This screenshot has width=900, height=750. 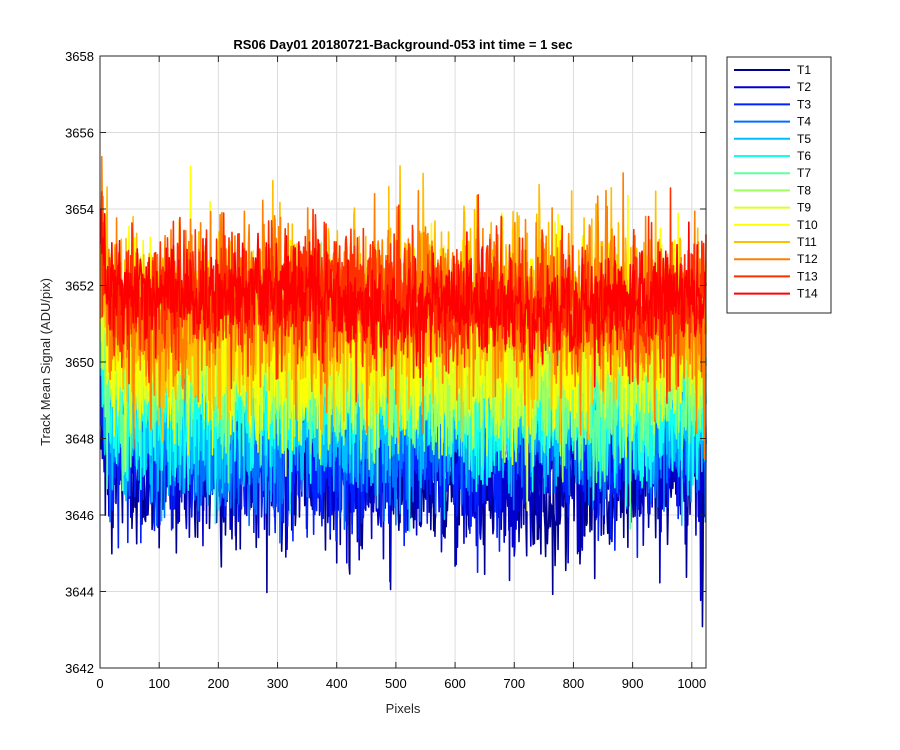 What do you see at coordinates (804, 173) in the screenshot?
I see `legend-label-t7: T7` at bounding box center [804, 173].